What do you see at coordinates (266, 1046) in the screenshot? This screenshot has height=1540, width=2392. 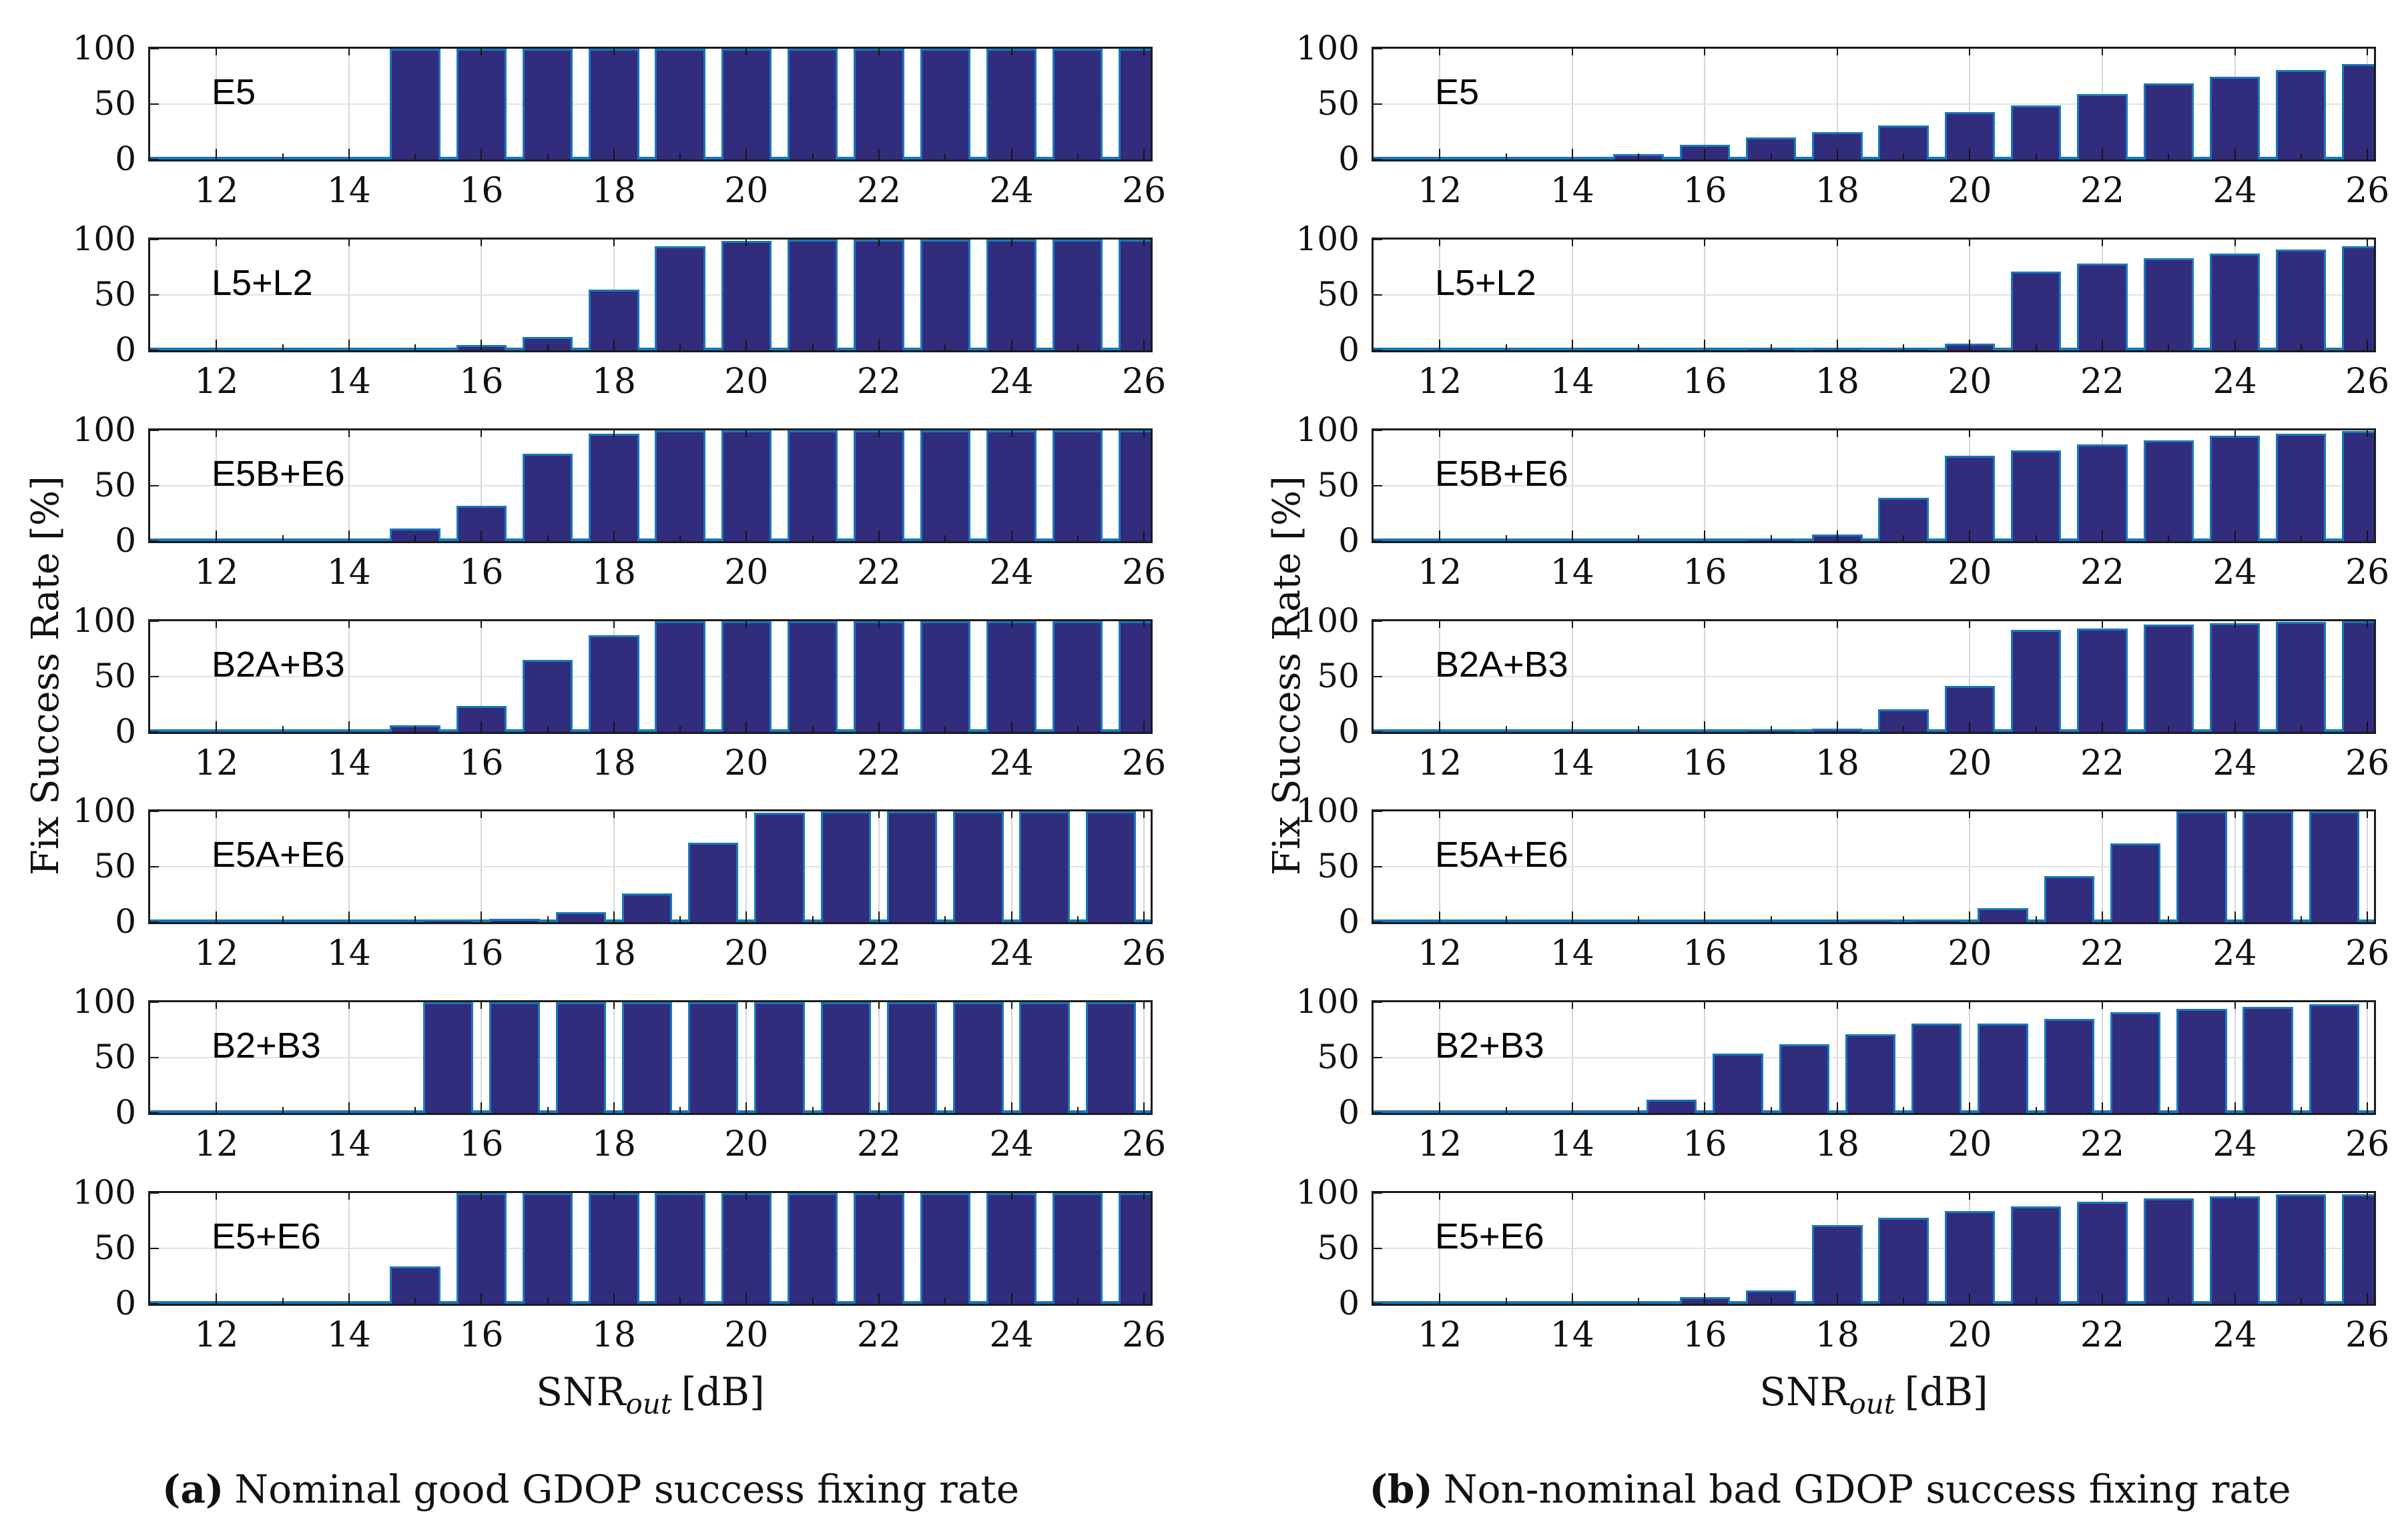 I see `panel-label: B2+B3` at bounding box center [266, 1046].